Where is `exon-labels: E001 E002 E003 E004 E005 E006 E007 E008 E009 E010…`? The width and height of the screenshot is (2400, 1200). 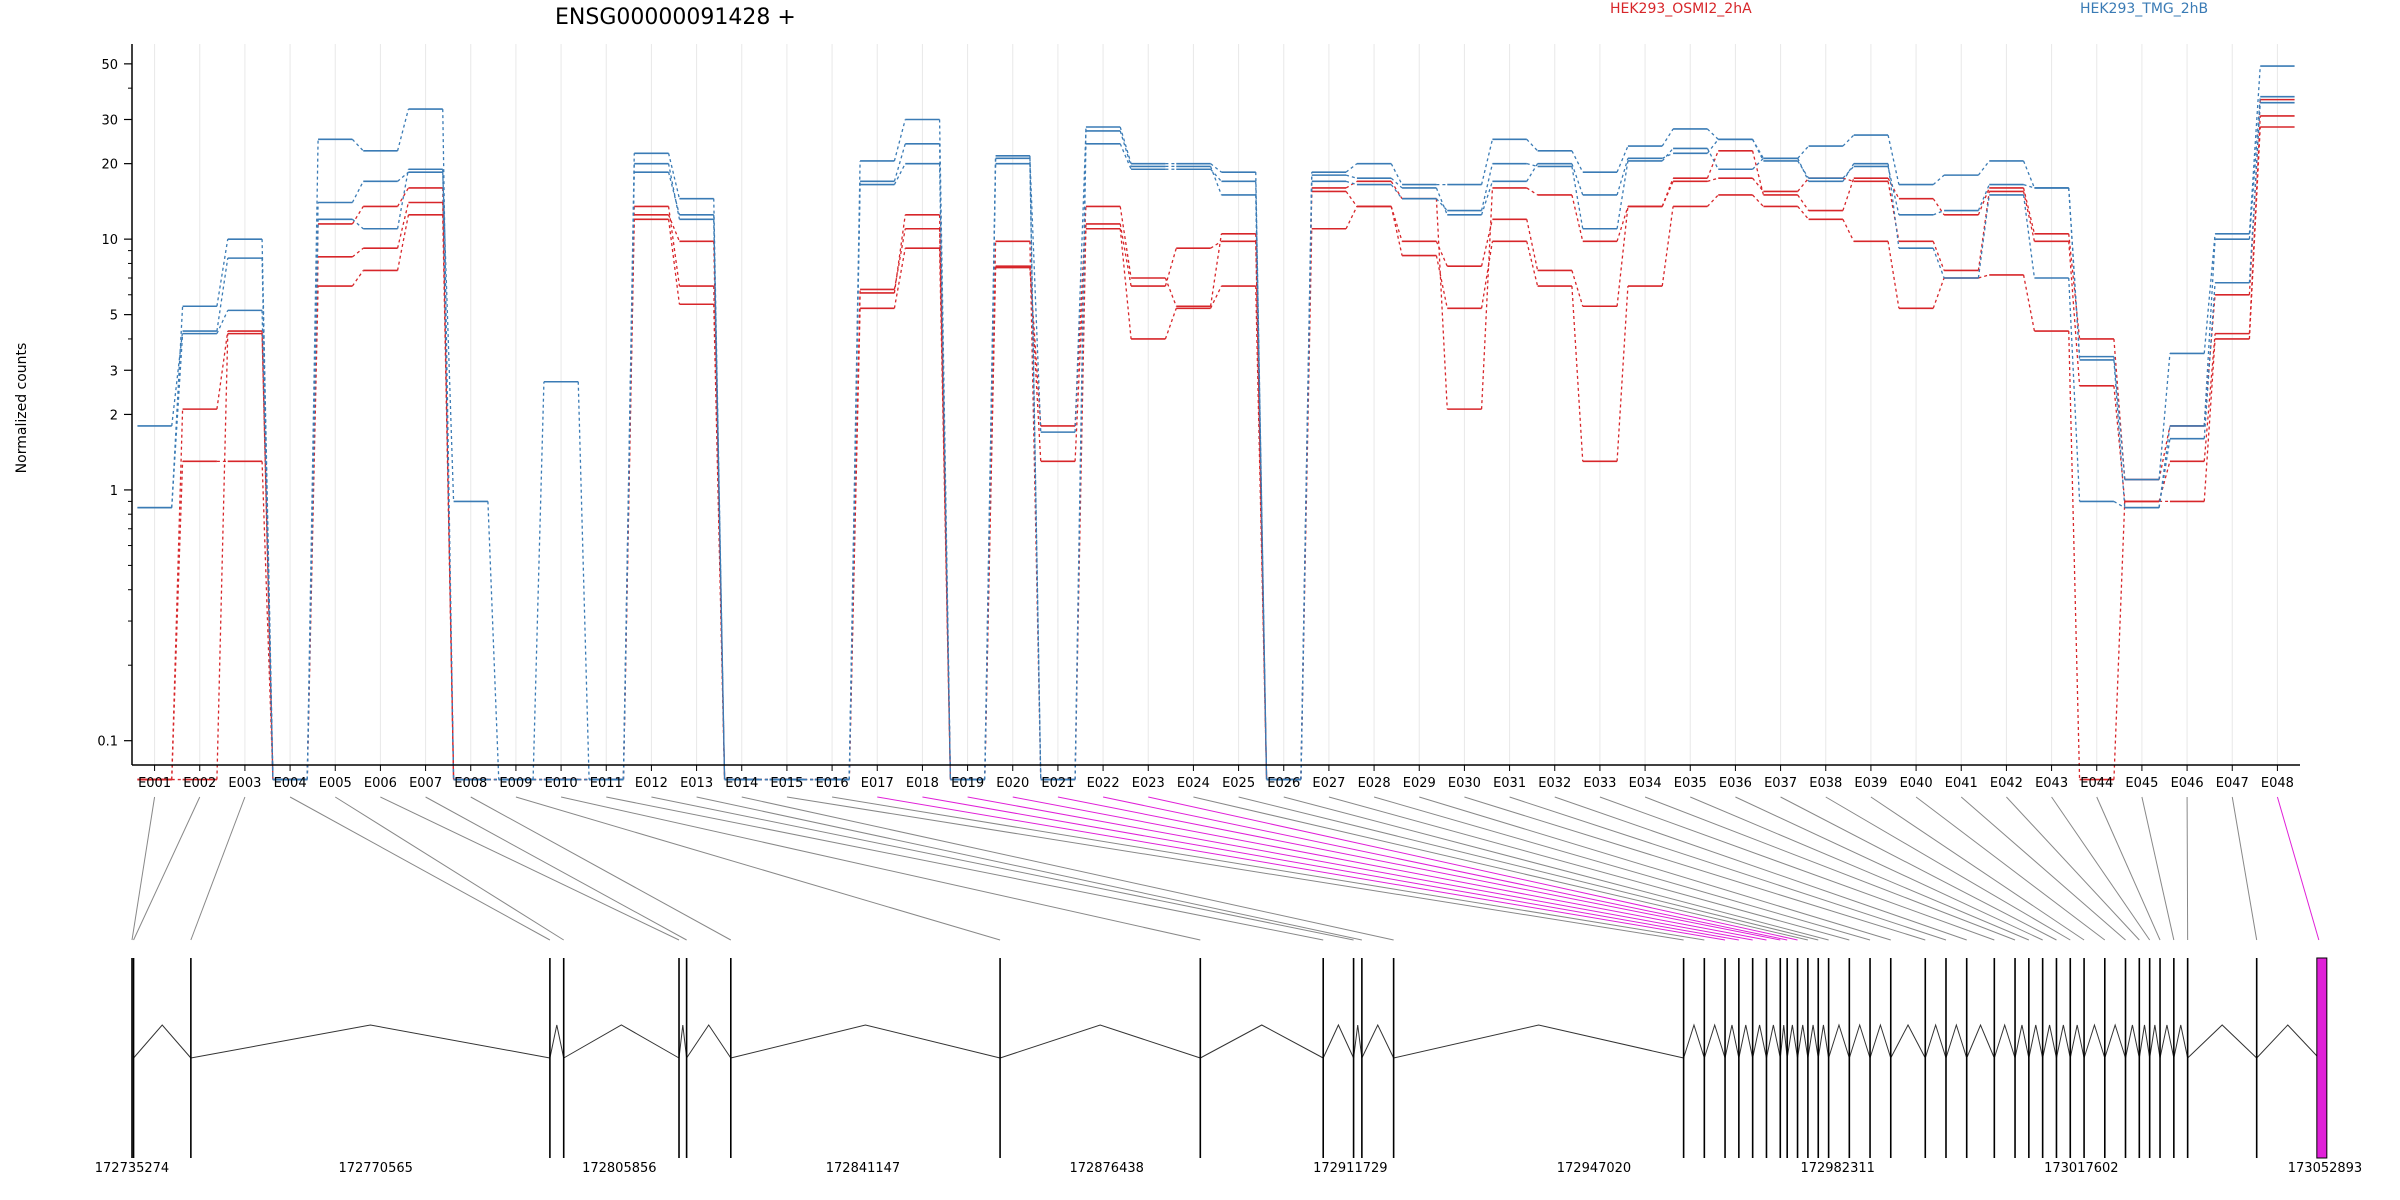
exon-labels: E001 E002 E003 E004 E005 E006 E007 E008 E009 E010… is located at coordinates (1216, 778).